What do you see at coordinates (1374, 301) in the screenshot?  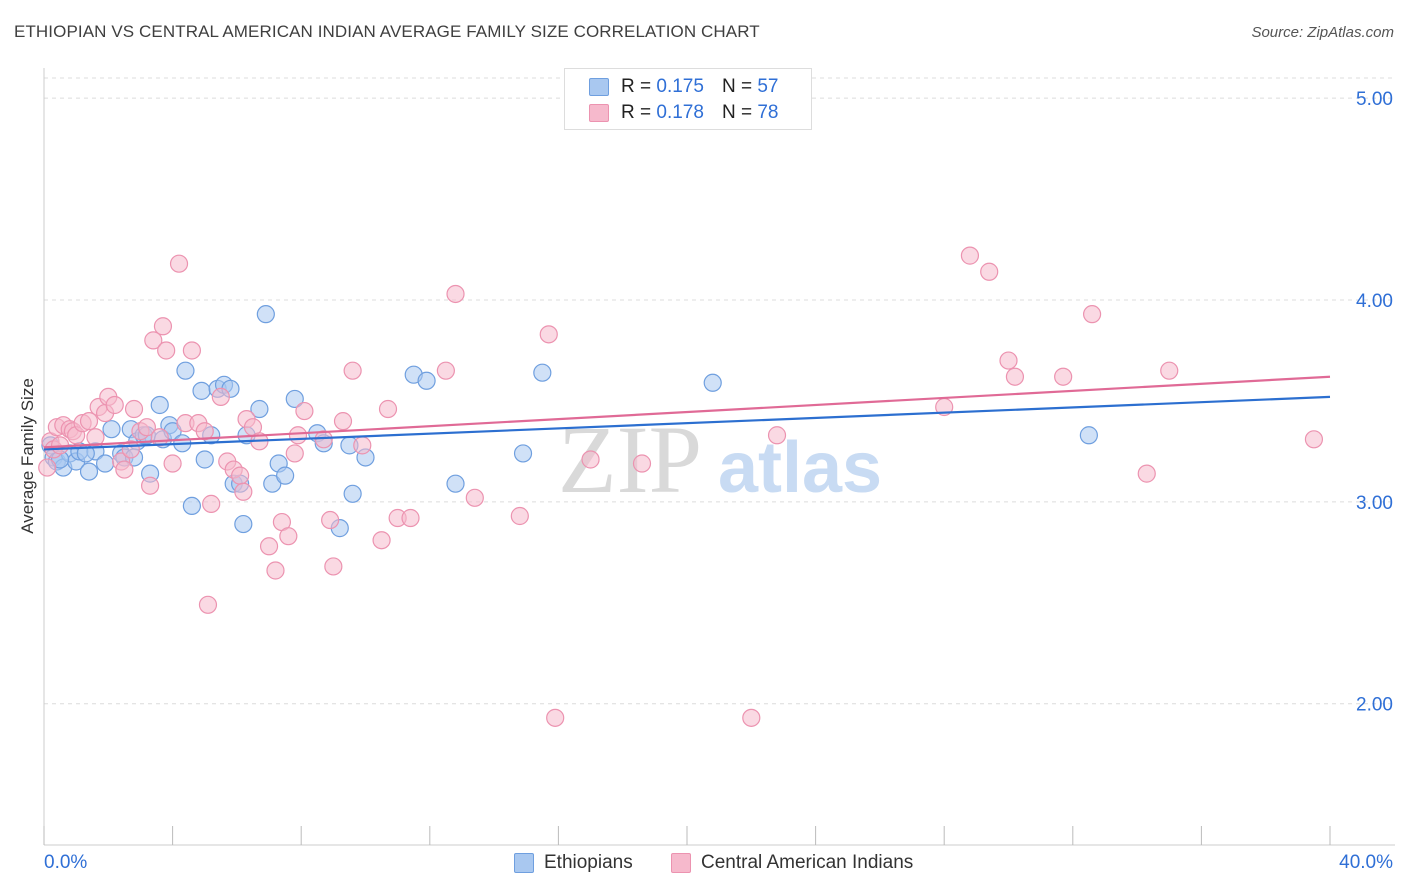 I see `y-tick-label: 4.00` at bounding box center [1374, 301].